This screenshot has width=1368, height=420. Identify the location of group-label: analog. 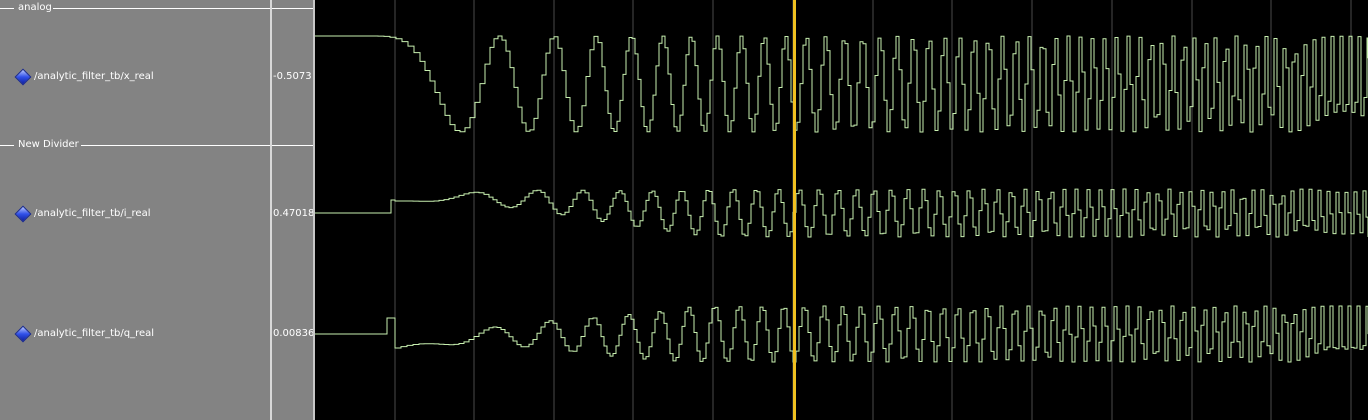
(35, 7).